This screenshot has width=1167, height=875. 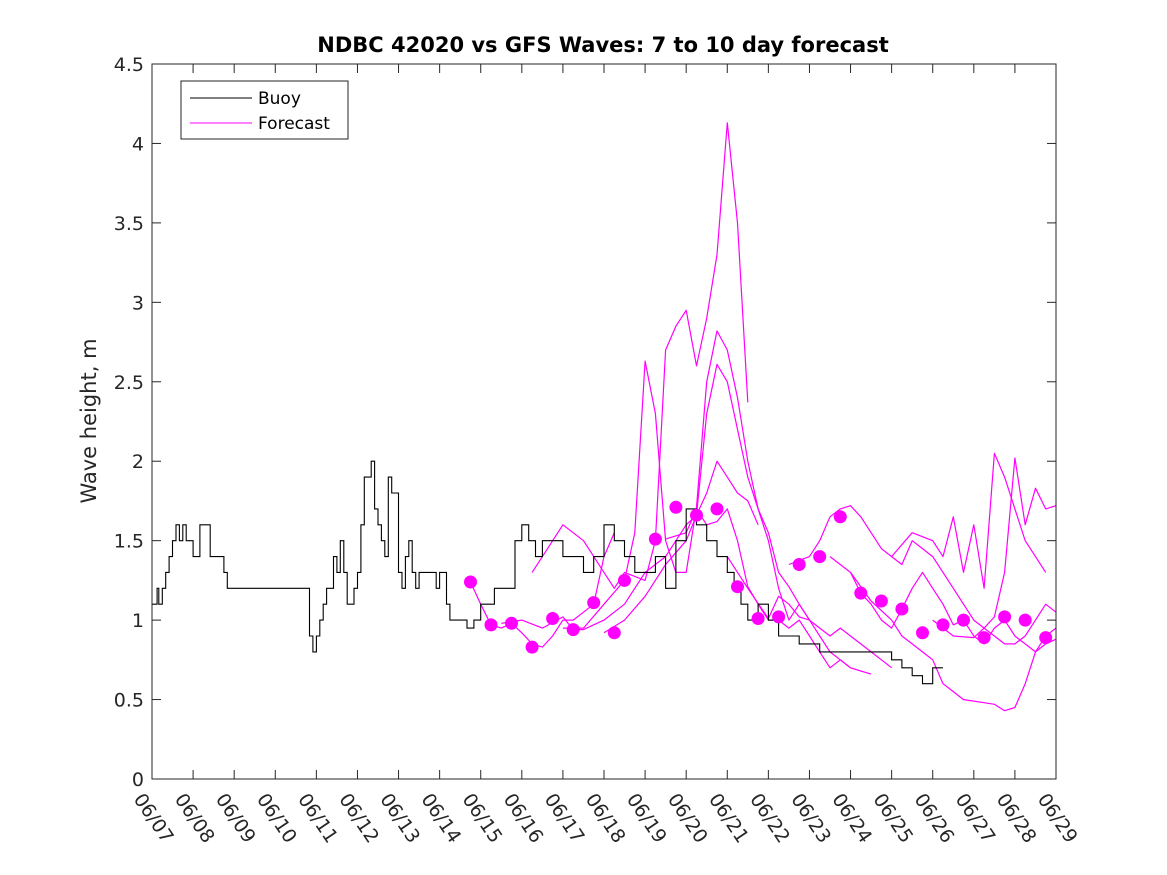 What do you see at coordinates (138, 303) in the screenshot?
I see `y-tick-label: 3` at bounding box center [138, 303].